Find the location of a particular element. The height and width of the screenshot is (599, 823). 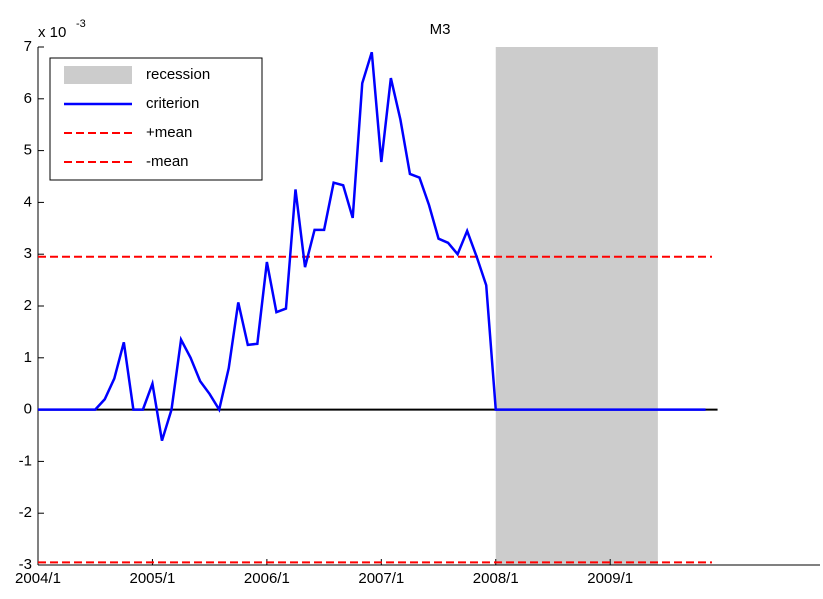

x-tick-label: 2008/1 is located at coordinates (496, 578).